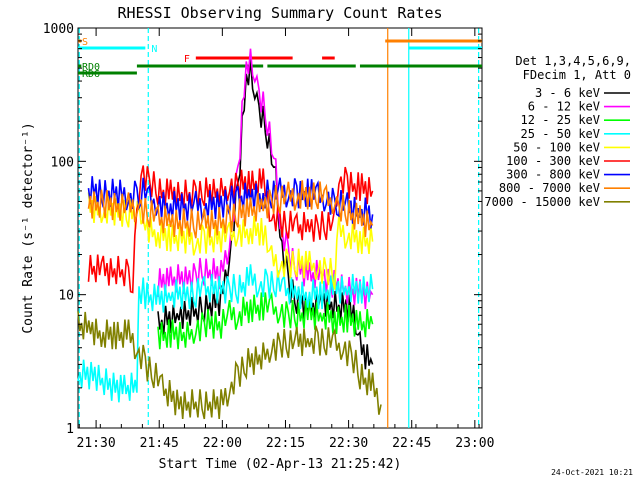  I want to click on legend-header-line-1: Det 1,3,4,5,6,9,, so click(573, 61).